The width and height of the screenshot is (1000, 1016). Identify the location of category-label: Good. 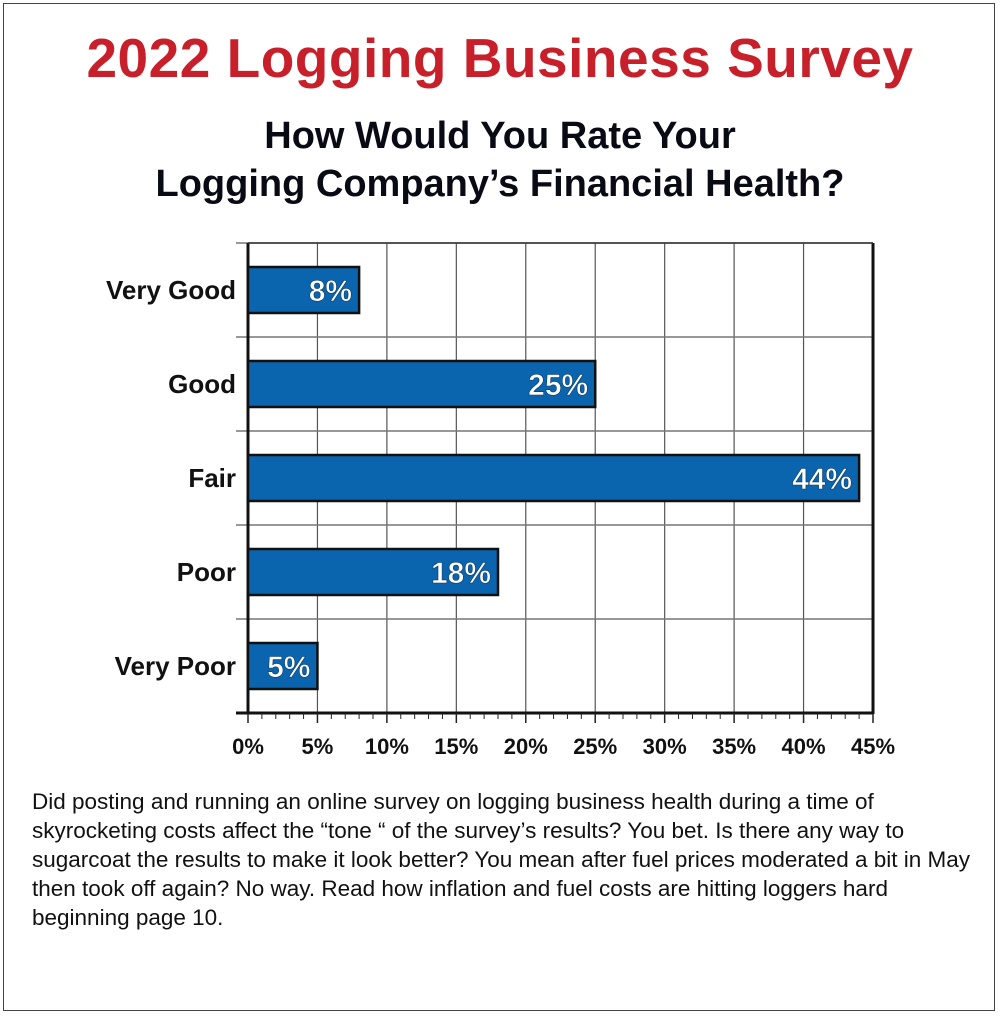
(202, 384).